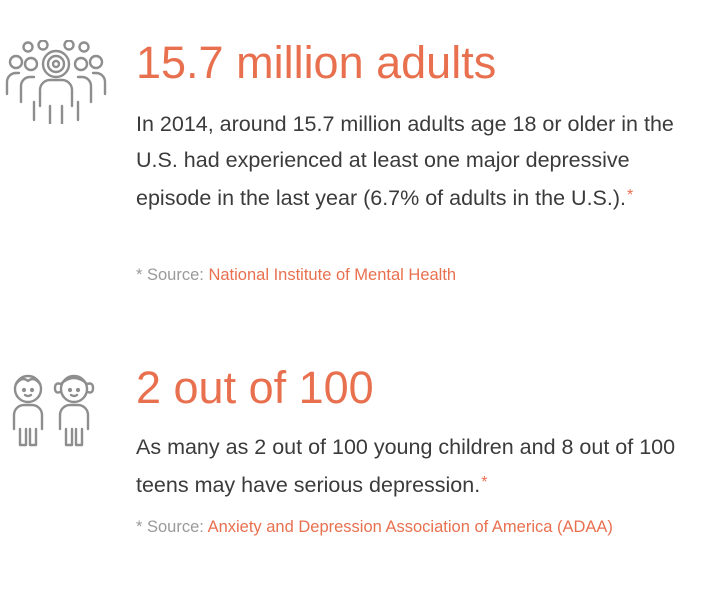  Describe the element at coordinates (56, 82) in the screenshot. I see `crowd-target-icon` at that location.